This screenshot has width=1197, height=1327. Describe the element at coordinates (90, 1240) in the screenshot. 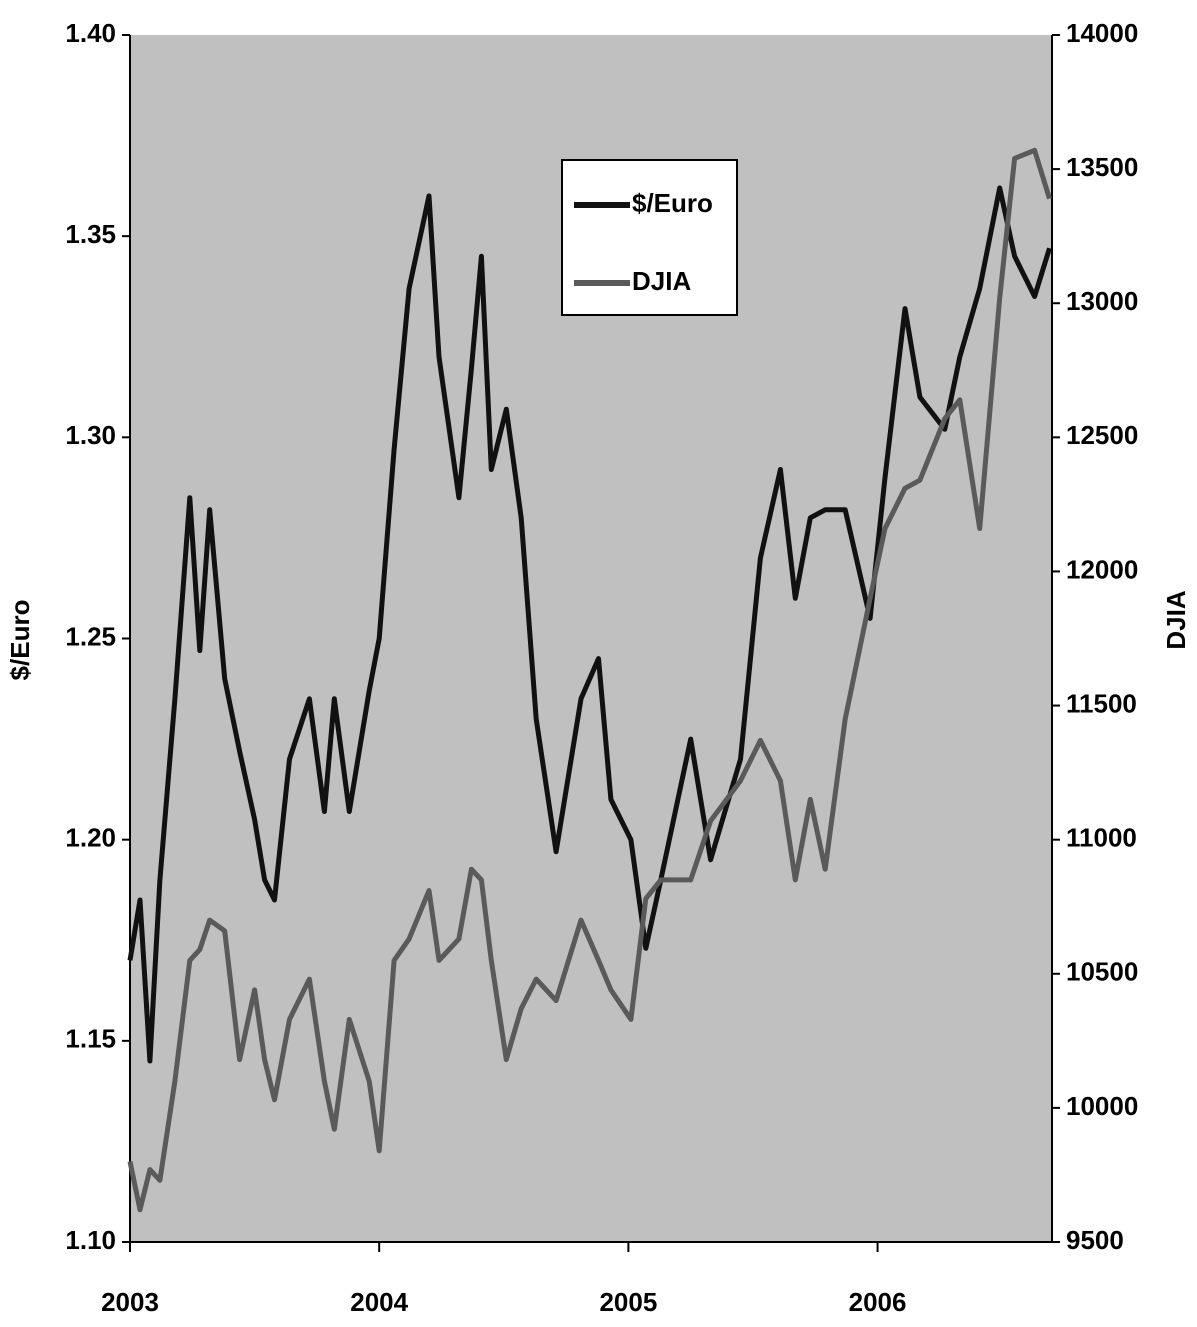

I see `y-tick-label: 1.10` at that location.